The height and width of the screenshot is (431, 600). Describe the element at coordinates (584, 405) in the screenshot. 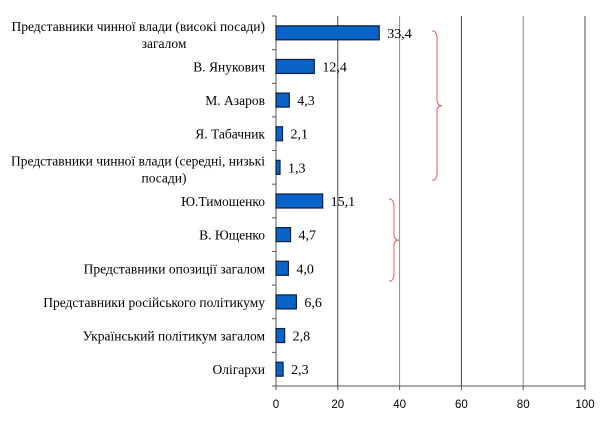

I see `x-tick-label: 100` at that location.